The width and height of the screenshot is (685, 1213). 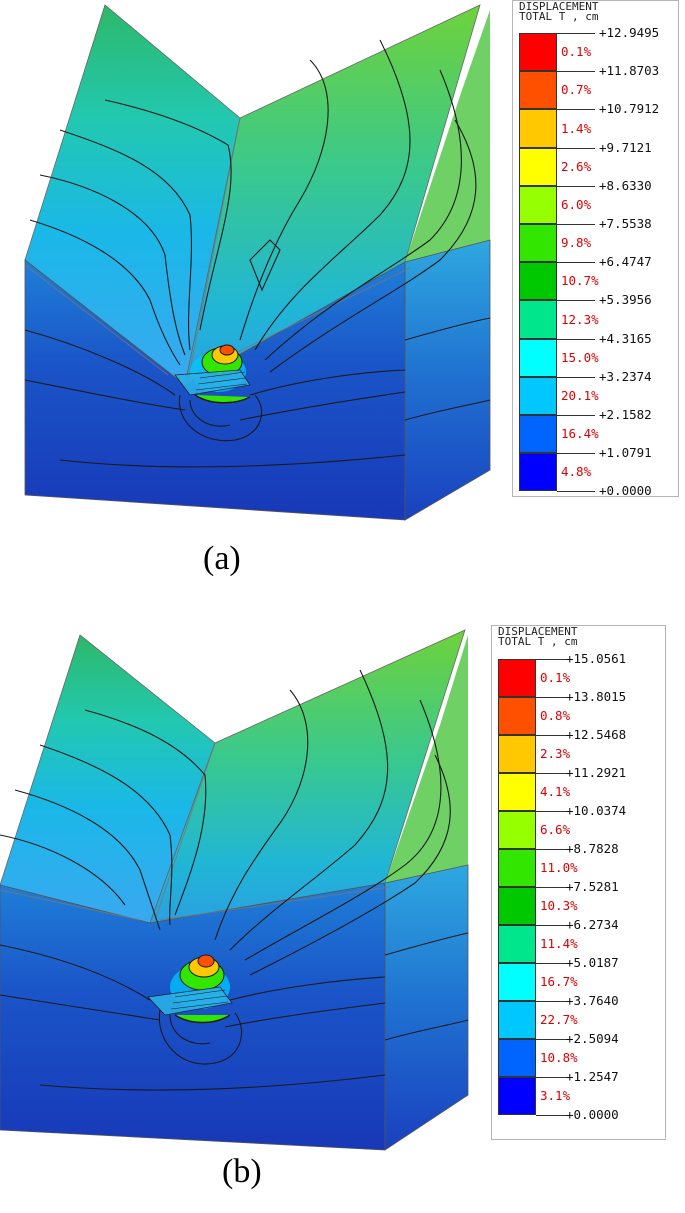 What do you see at coordinates (559, 1057) in the screenshot?
I see `legend-percent: 10.8%` at bounding box center [559, 1057].